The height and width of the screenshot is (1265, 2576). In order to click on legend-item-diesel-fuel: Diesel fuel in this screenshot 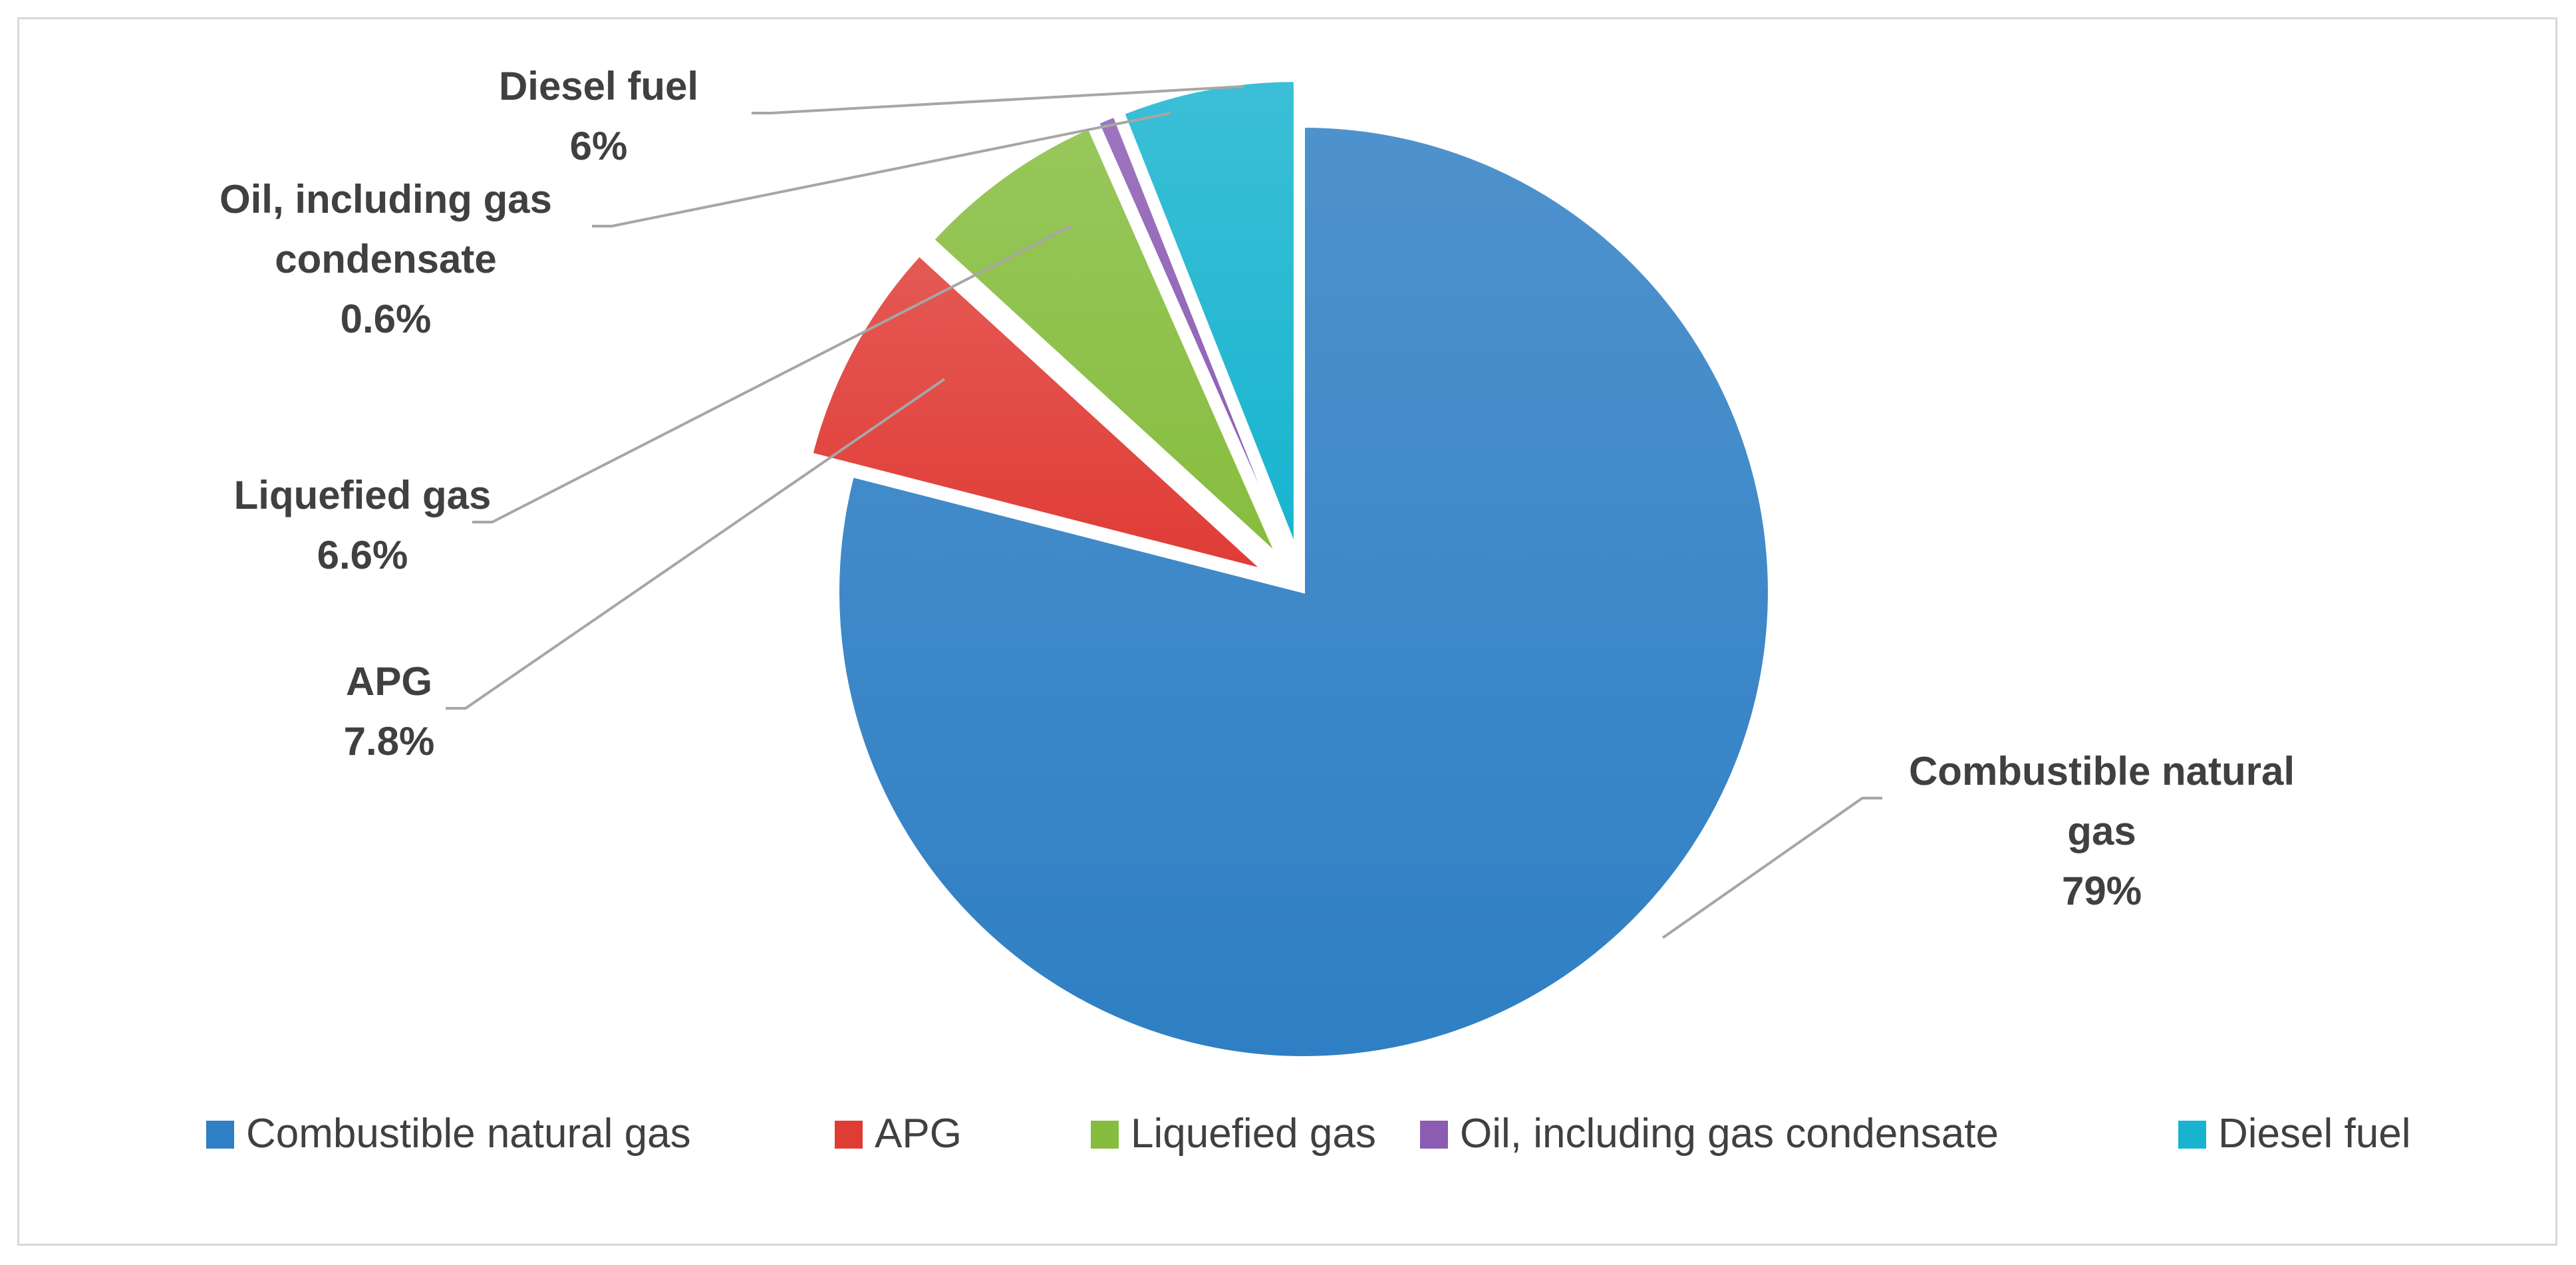, I will do `click(2294, 1134)`.